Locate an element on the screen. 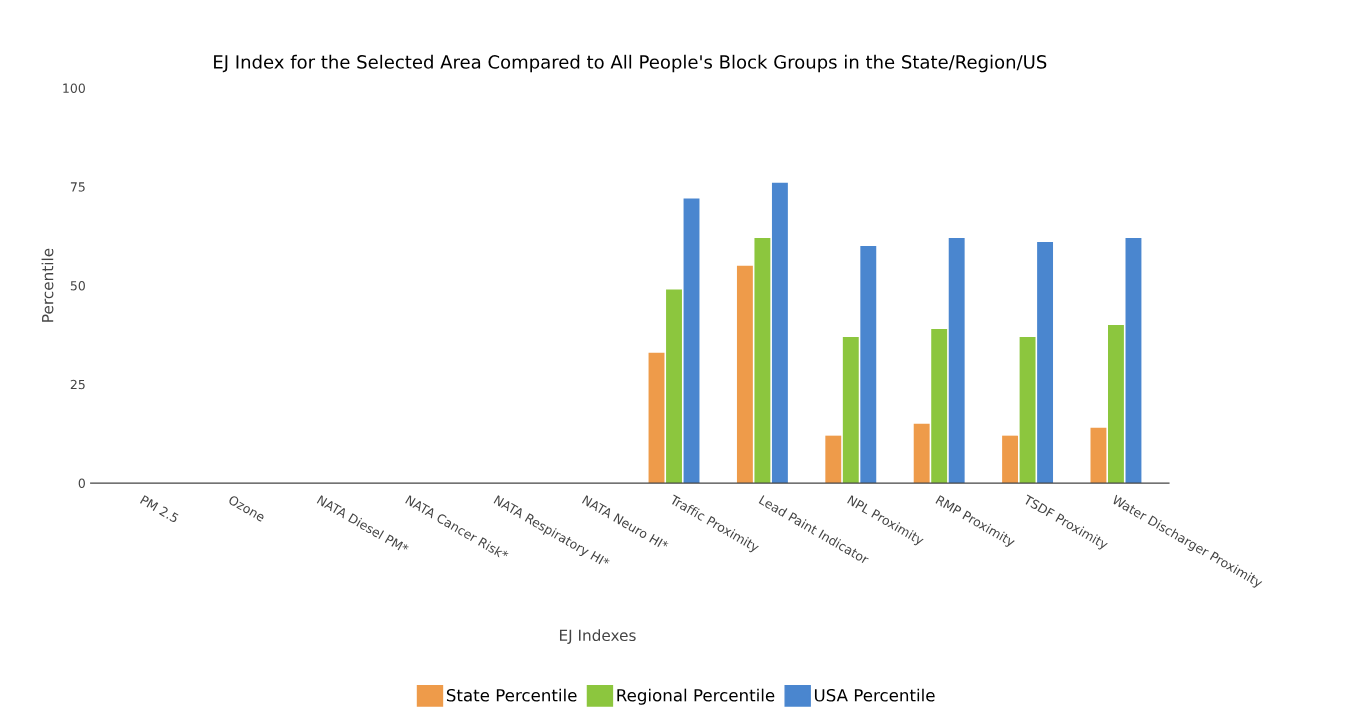 The height and width of the screenshot is (721, 1353). legend-label: Regional Percentile is located at coordinates (696, 696).